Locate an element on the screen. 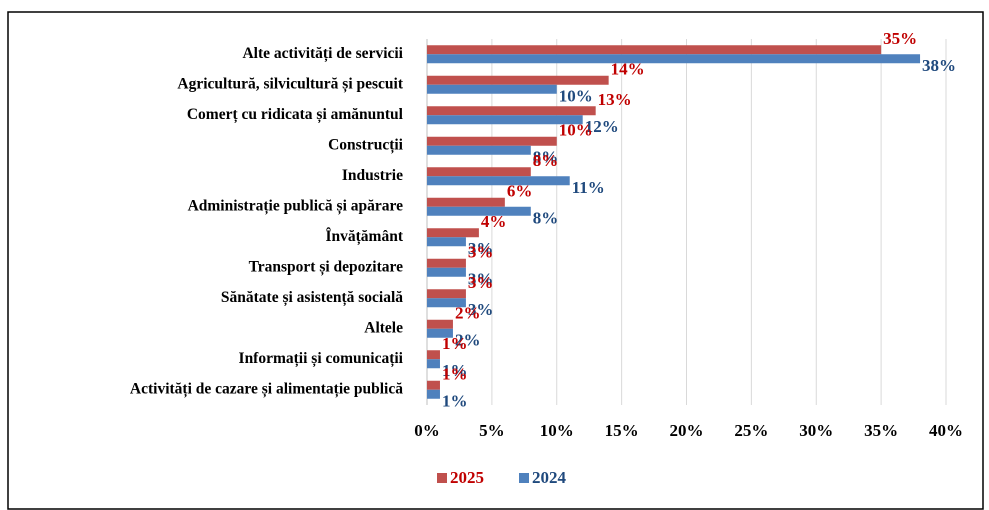  legend-label: 2025 is located at coordinates (467, 477).